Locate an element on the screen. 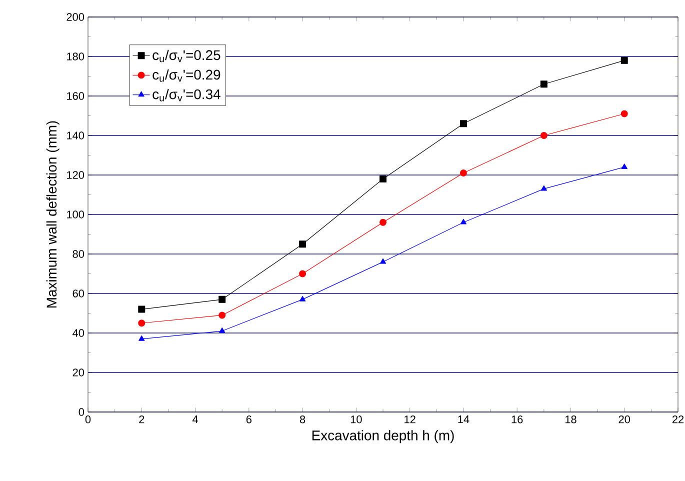  x-tick-label: 0 is located at coordinates (88, 420).